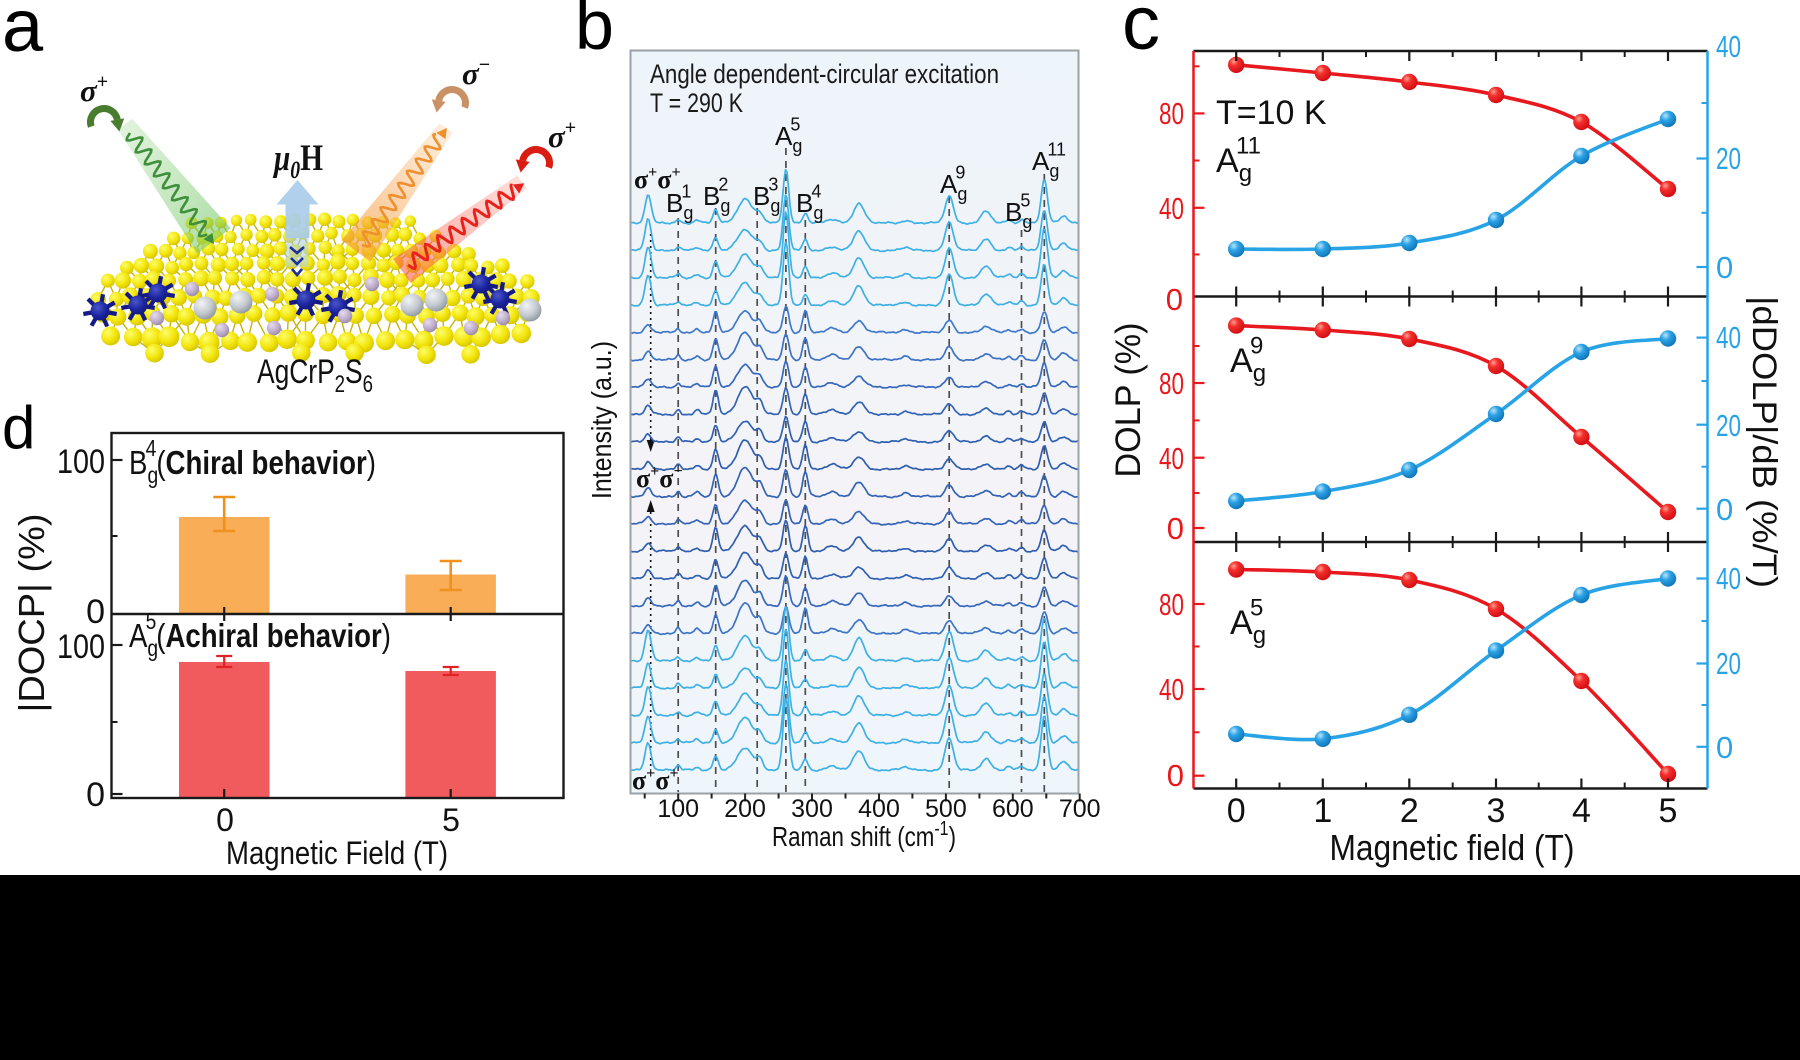  Describe the element at coordinates (824, 74) in the screenshot. I see `svg-text:Angle dependent-circular excit: Angle dependent-circular excitation` at that location.